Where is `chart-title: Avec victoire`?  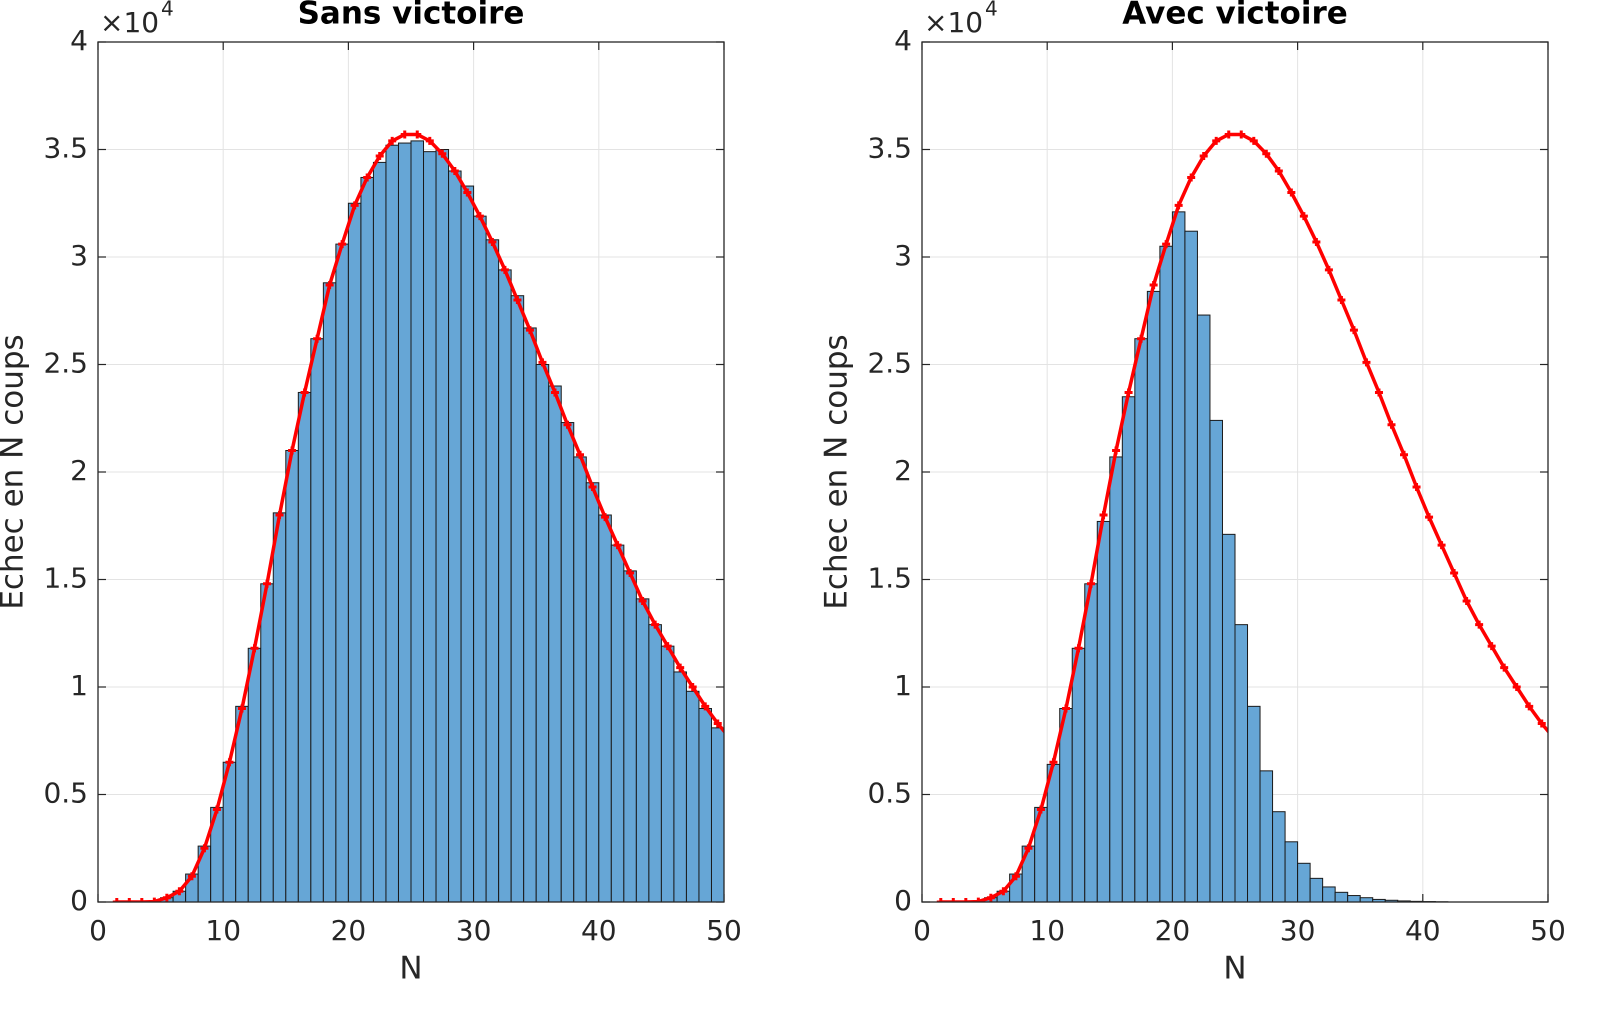
chart-title: Avec victoire is located at coordinates (1235, 16).